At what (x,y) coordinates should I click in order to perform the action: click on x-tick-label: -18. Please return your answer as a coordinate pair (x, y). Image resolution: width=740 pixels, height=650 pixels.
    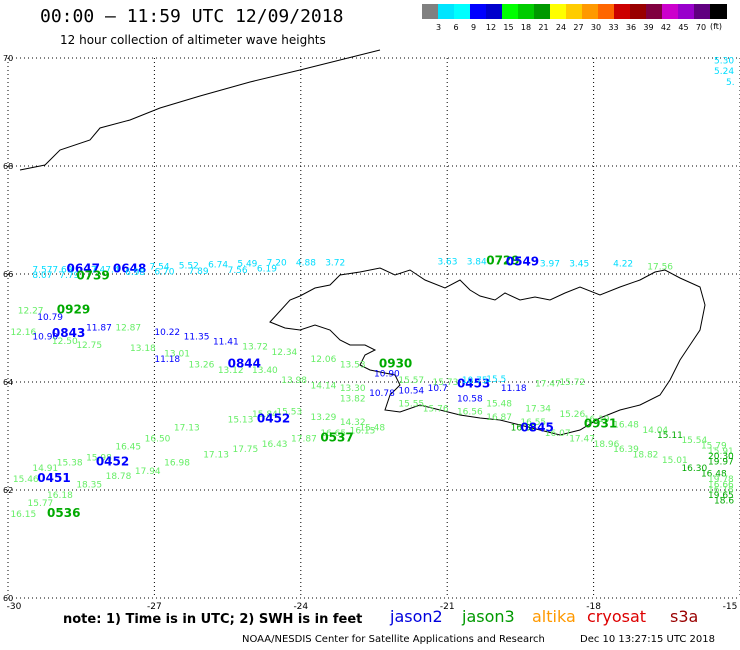
    Looking at the image, I should click on (593, 607).